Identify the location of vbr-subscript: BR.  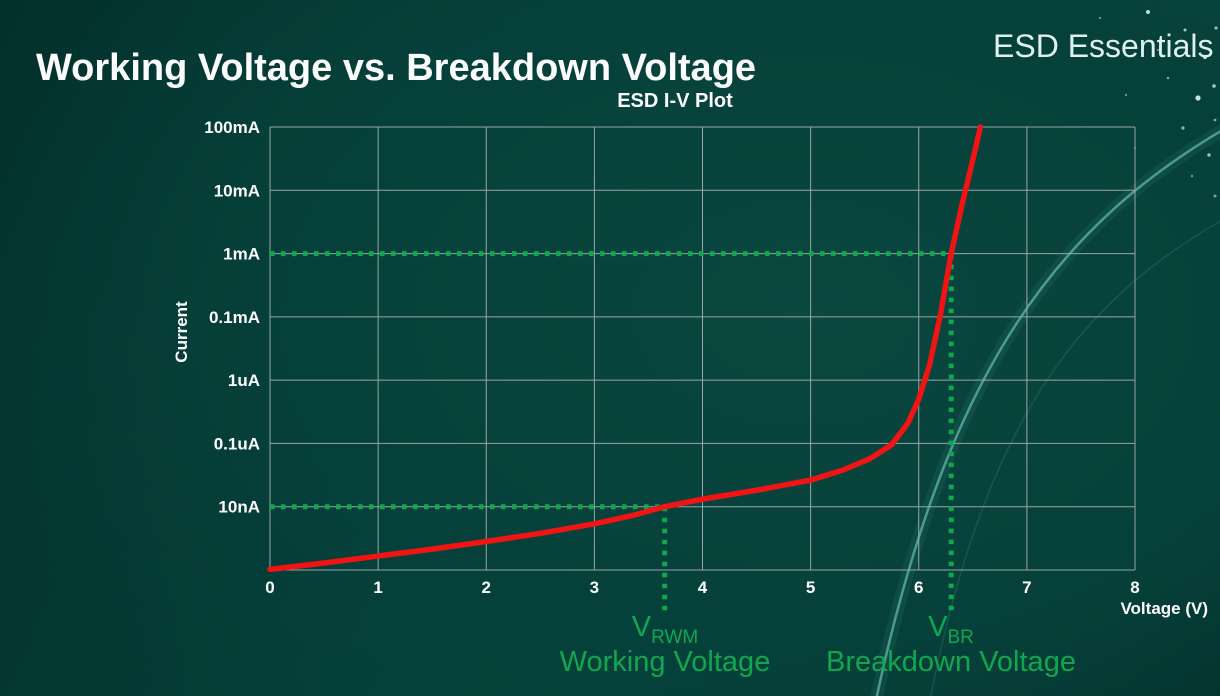
(960, 637).